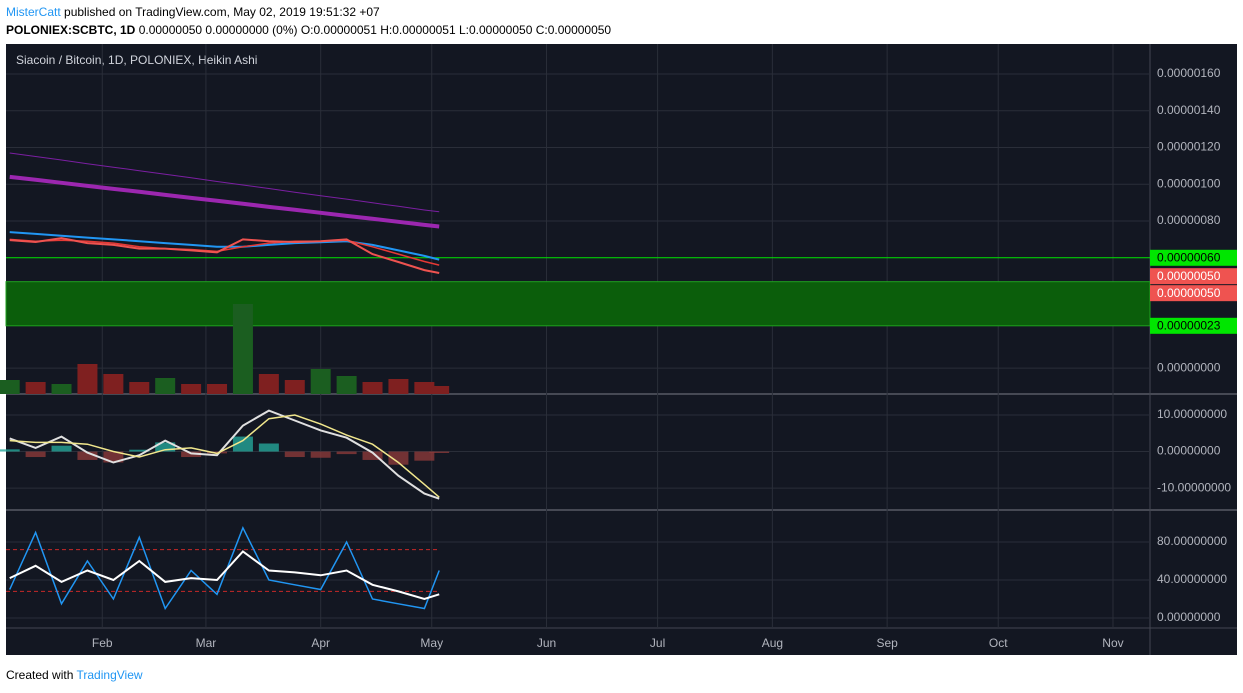 This screenshot has width=1243, height=693. What do you see at coordinates (320, 643) in the screenshot?
I see `x-tick-label: Apr` at bounding box center [320, 643].